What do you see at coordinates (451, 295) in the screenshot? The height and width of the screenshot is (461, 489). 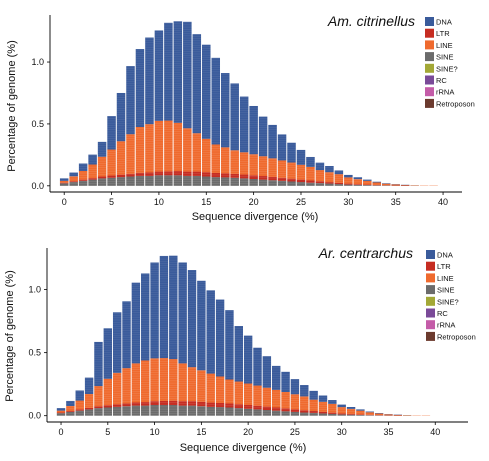 I see `legend: DNA LTR LINE SINE SINE? RC rRNA Retroposon` at bounding box center [451, 295].